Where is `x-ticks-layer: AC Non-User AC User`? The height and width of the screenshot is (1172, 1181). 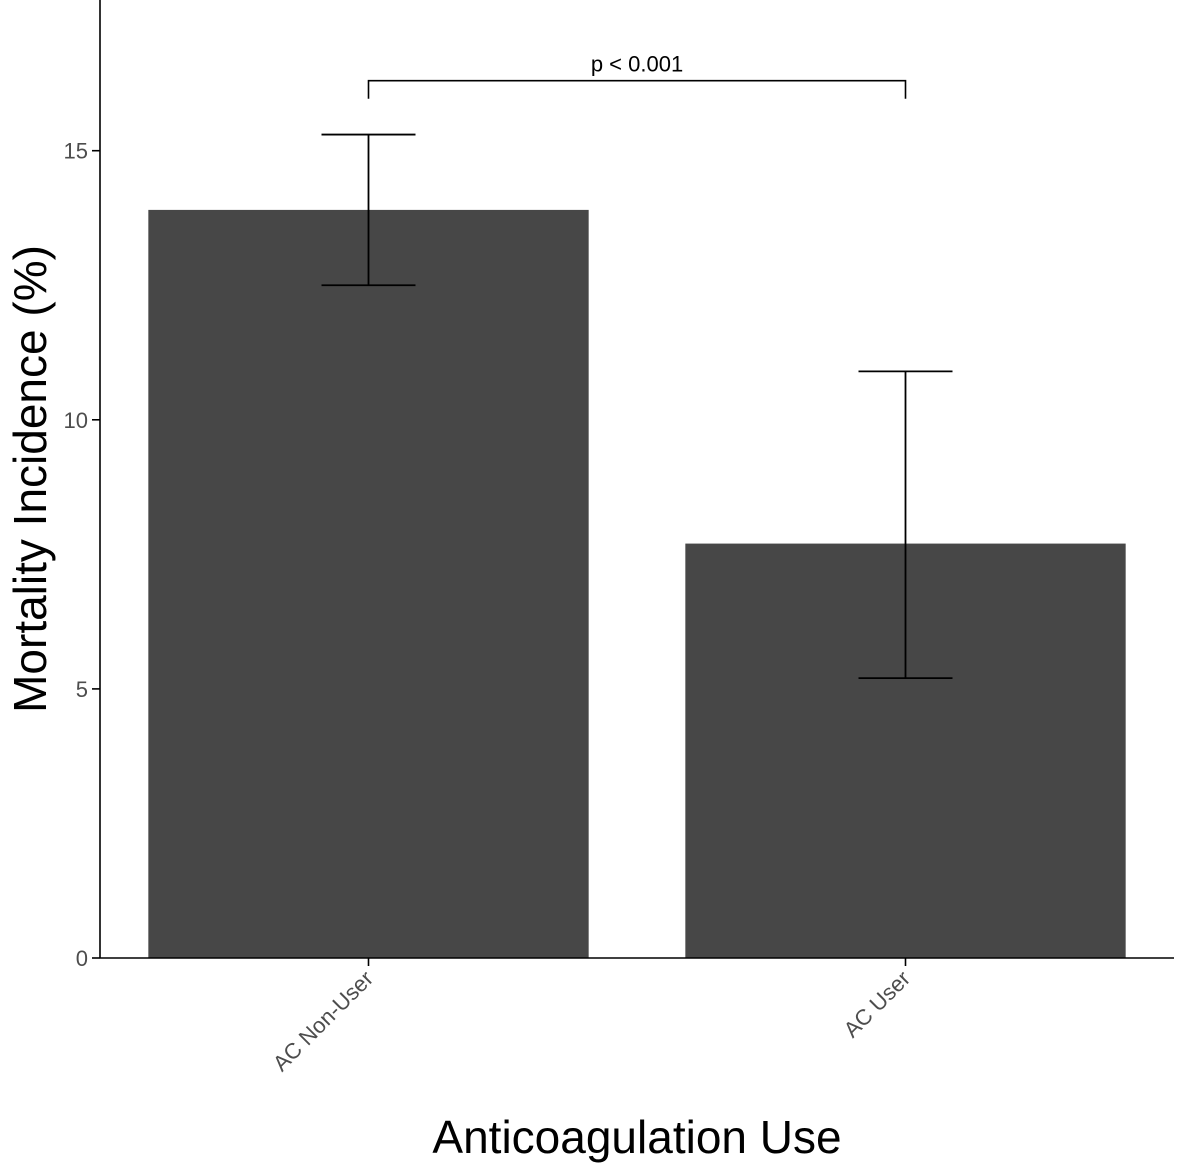 x-ticks-layer: AC Non-User AC User is located at coordinates (591, 1017).